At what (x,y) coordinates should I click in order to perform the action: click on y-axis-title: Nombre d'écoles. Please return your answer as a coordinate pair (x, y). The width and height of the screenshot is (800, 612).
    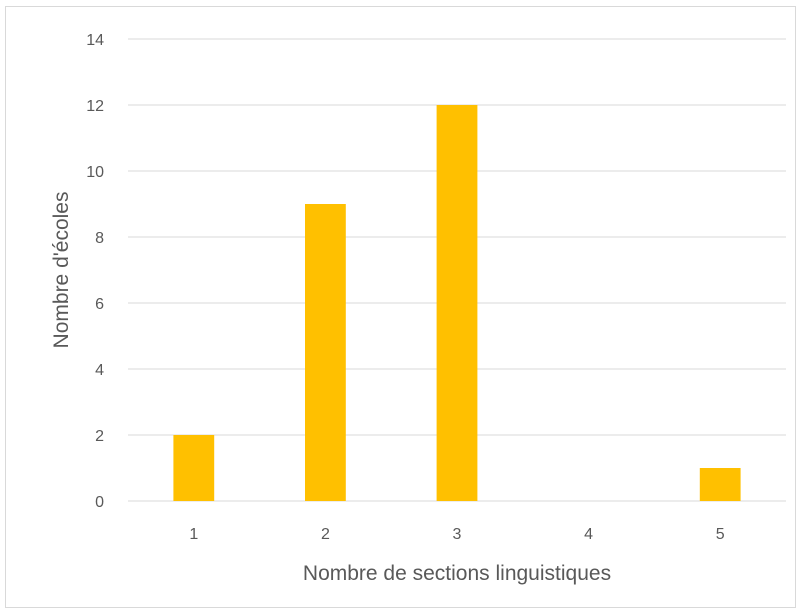
    Looking at the image, I should click on (61, 270).